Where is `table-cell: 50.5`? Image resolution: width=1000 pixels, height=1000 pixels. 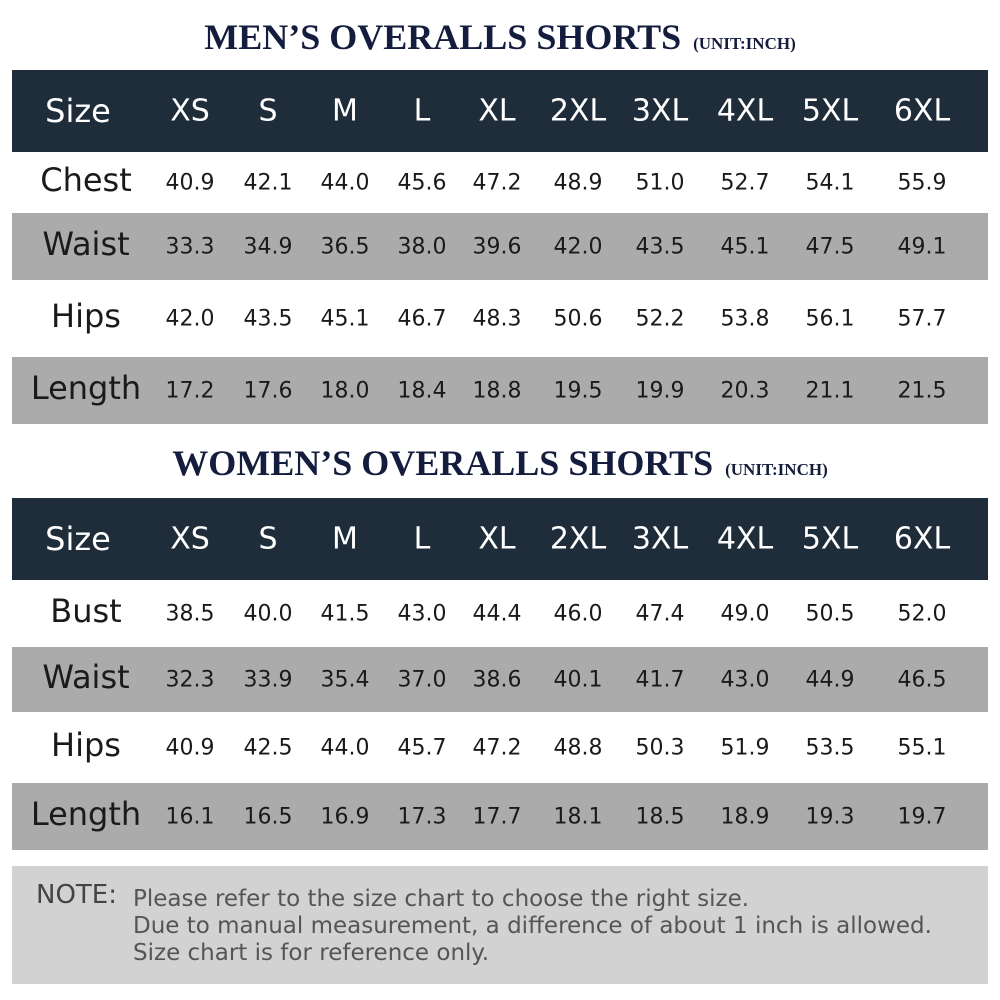 table-cell: 50.5 is located at coordinates (830, 613).